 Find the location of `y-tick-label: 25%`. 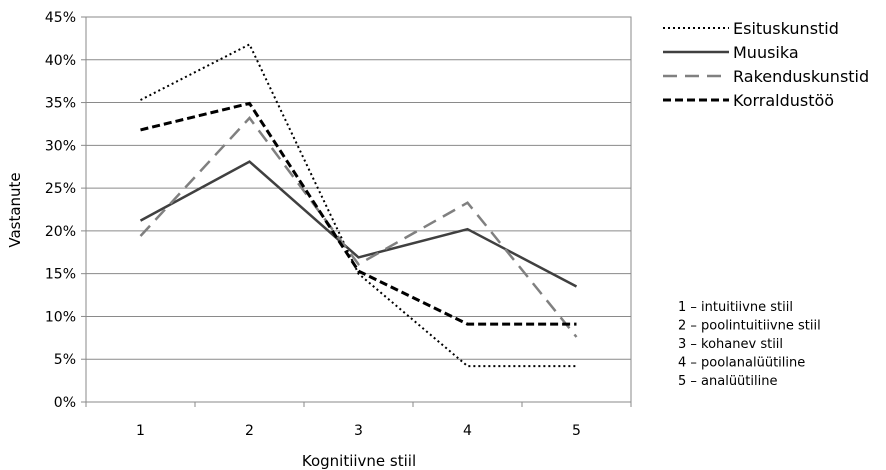

y-tick-label: 25% is located at coordinates (60, 189).